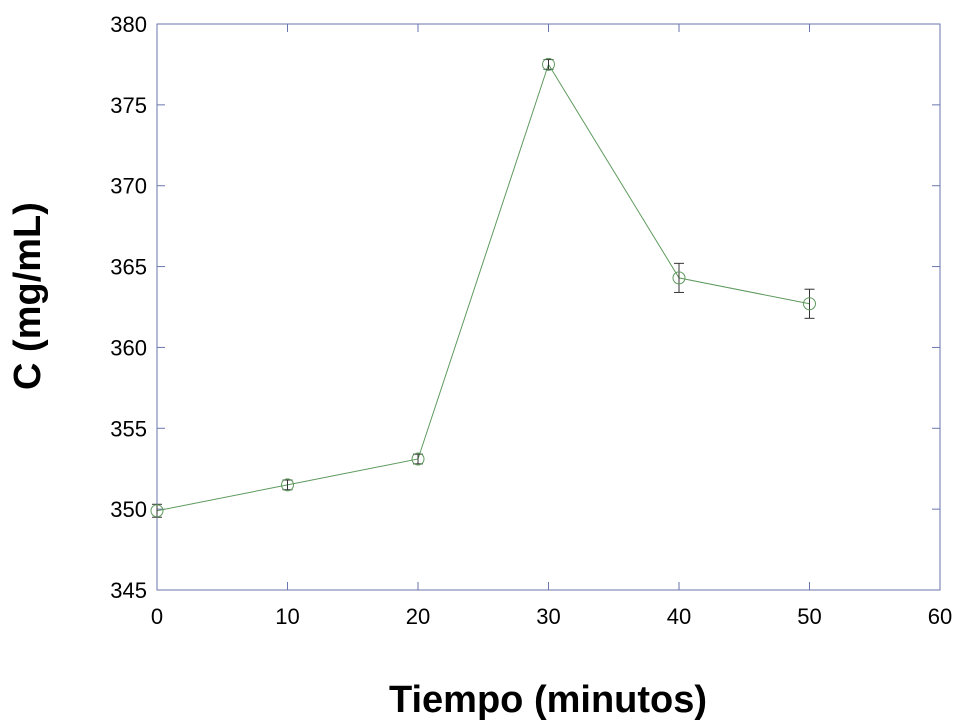 This screenshot has height=725, width=959. I want to click on x-tick-label: 0, so click(157, 616).